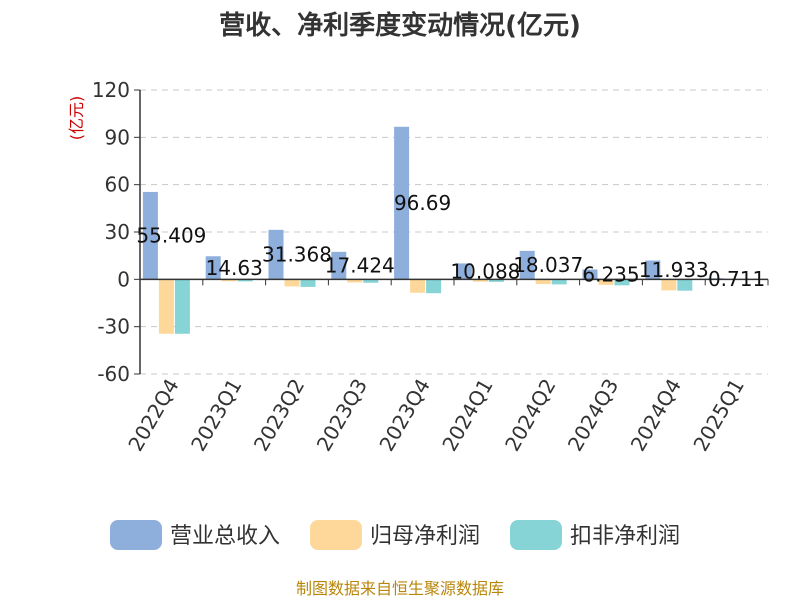  What do you see at coordinates (669, 285) in the screenshot?
I see `bar-2-2024Q4` at bounding box center [669, 285].